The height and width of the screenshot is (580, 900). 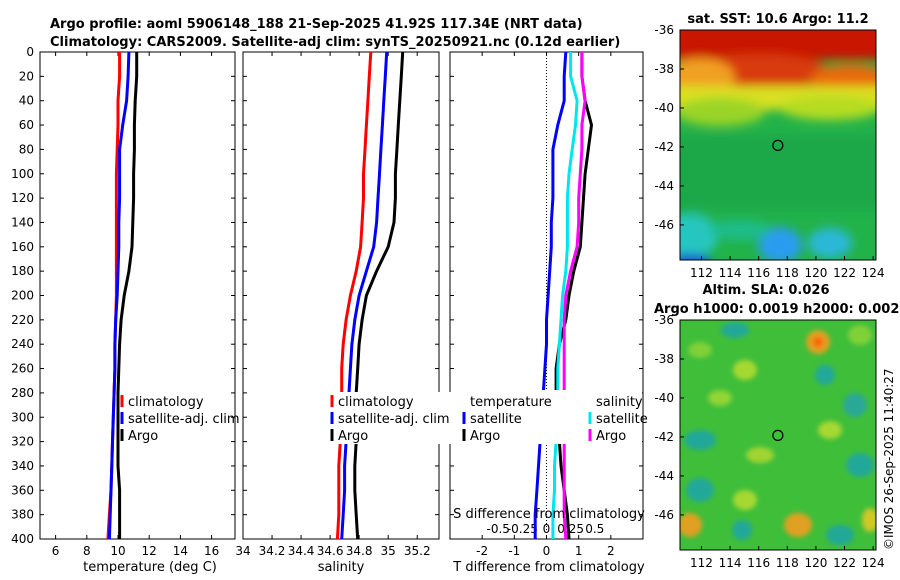 I want to click on legend-s-satellite-label: satellite, so click(x=622, y=419).